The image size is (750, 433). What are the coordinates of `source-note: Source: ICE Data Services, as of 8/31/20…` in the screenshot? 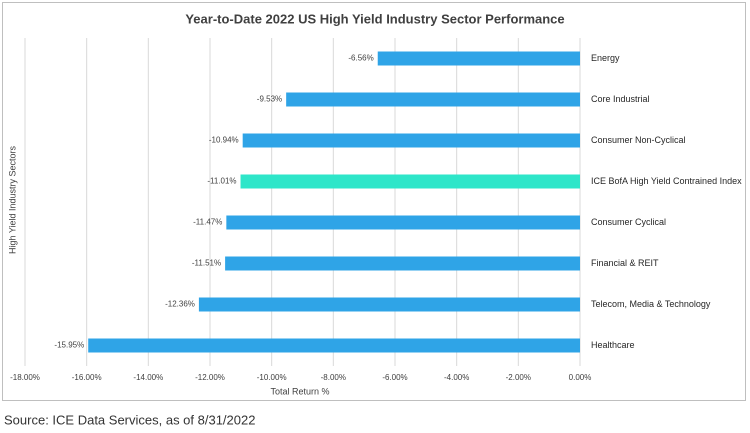 It's located at (129, 419).